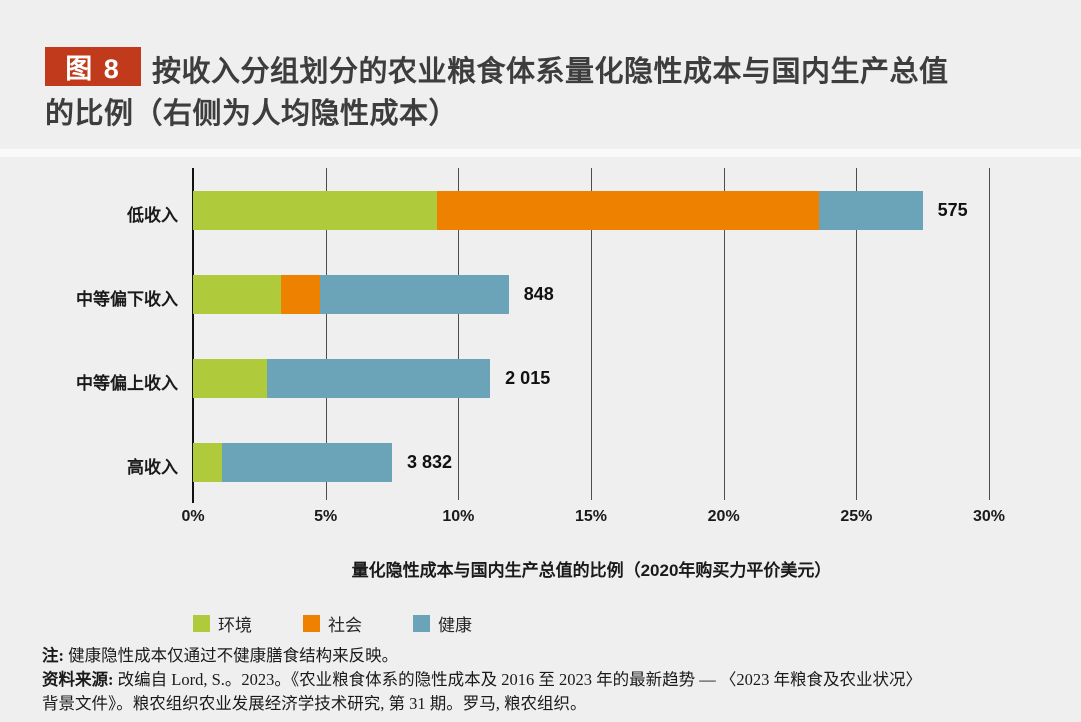 The width and height of the screenshot is (1081, 722). What do you see at coordinates (345, 625) in the screenshot?
I see `legend-label: 社会` at bounding box center [345, 625].